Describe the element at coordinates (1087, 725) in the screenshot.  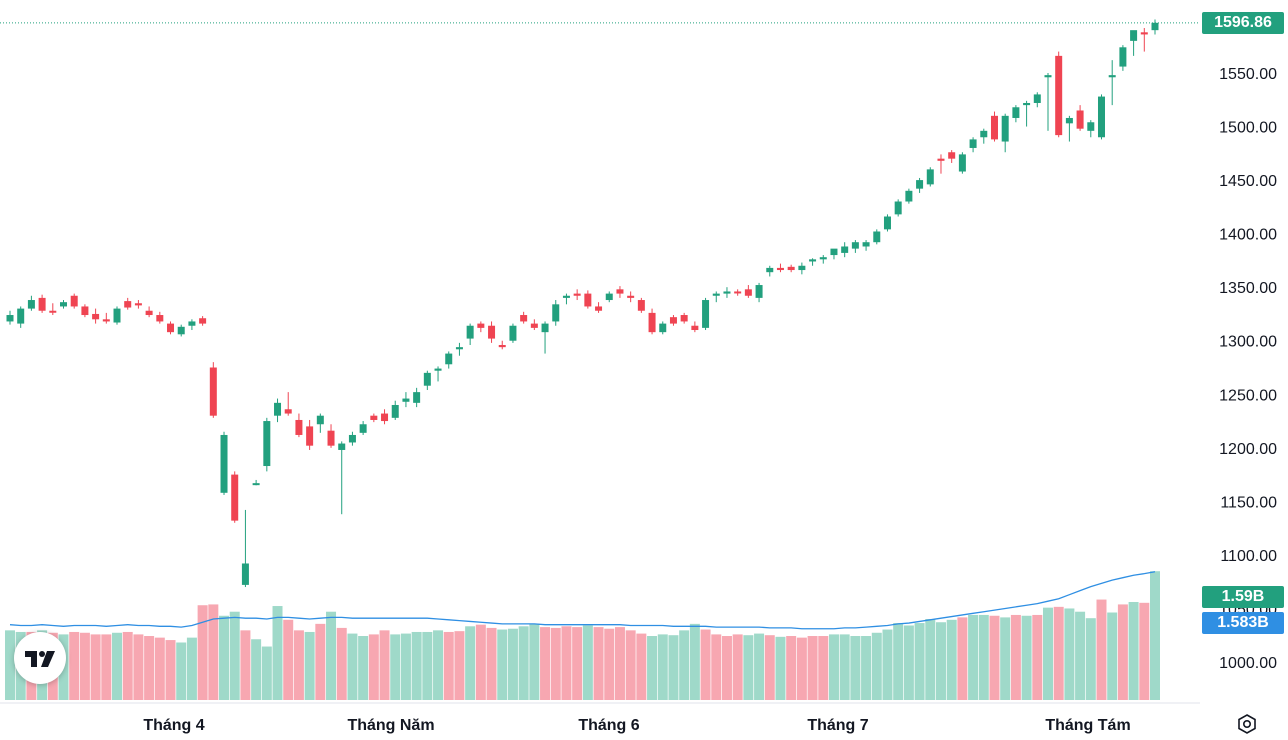
I see `time-axis-label: Tháng Tám` at that location.